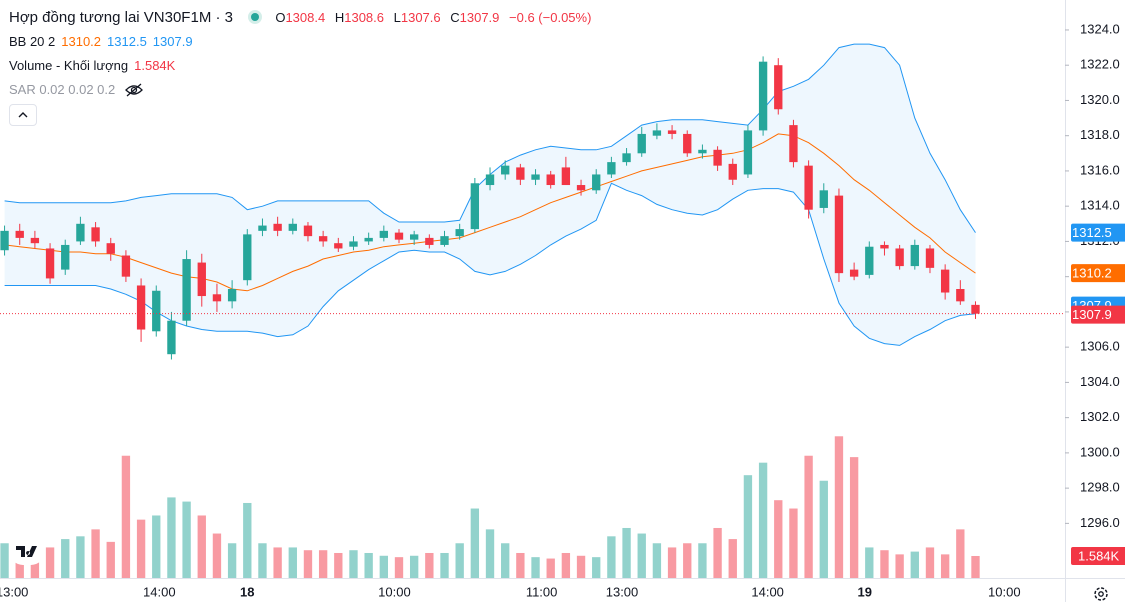 The image size is (1125, 603). What do you see at coordinates (305, 17) in the screenshot?
I see `o-value: 1308.4` at bounding box center [305, 17].